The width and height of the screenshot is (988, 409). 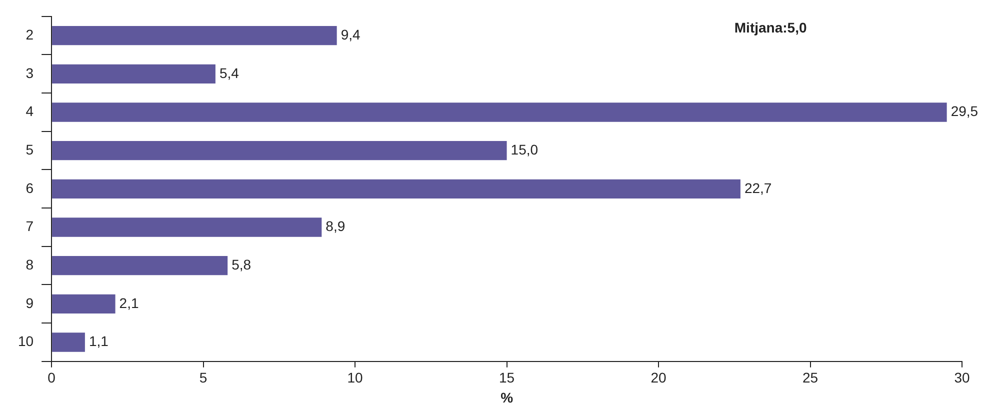 What do you see at coordinates (810, 378) in the screenshot?
I see `x-tick-label: 25` at bounding box center [810, 378].